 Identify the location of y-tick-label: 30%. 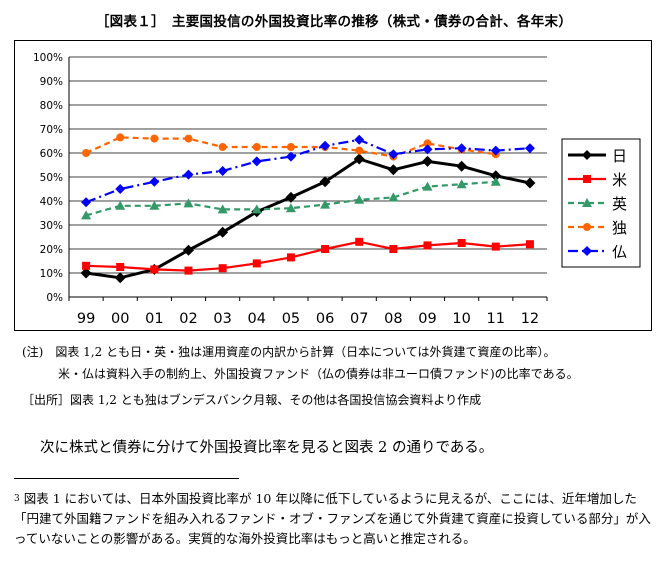
(51, 226).